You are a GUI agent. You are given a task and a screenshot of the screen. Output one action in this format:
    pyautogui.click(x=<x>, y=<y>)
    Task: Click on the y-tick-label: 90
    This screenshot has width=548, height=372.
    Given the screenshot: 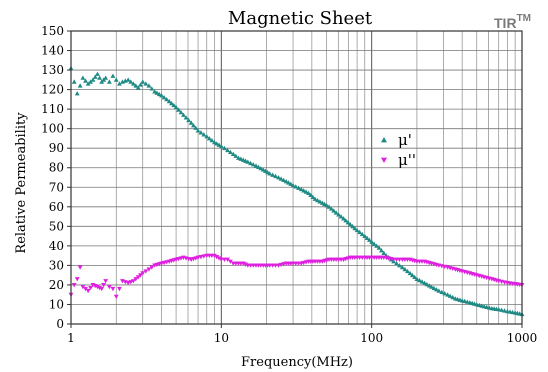 What is the action you would take?
    pyautogui.click(x=56, y=148)
    